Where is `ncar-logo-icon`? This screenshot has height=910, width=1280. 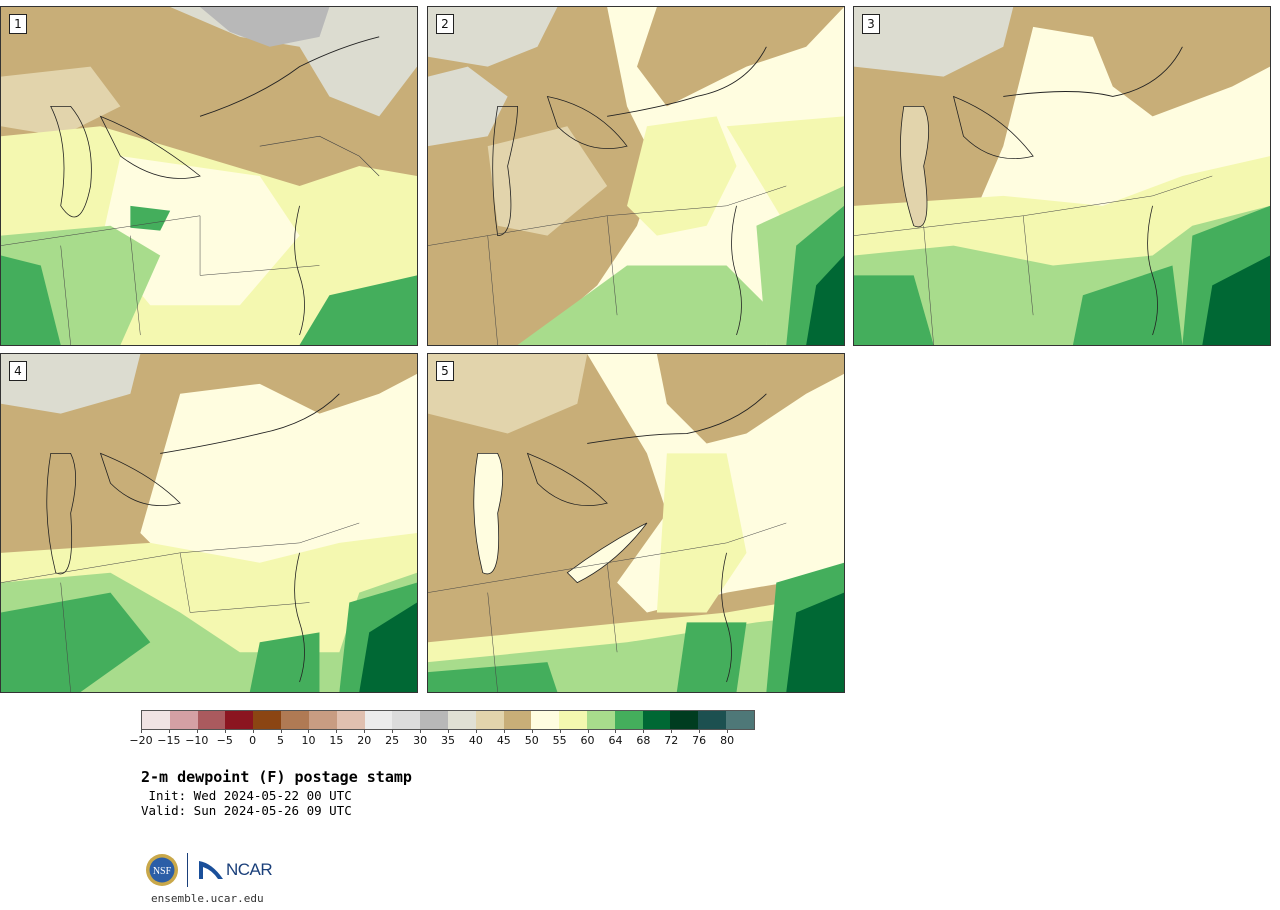
ncar-logo-icon is located at coordinates (211, 870).